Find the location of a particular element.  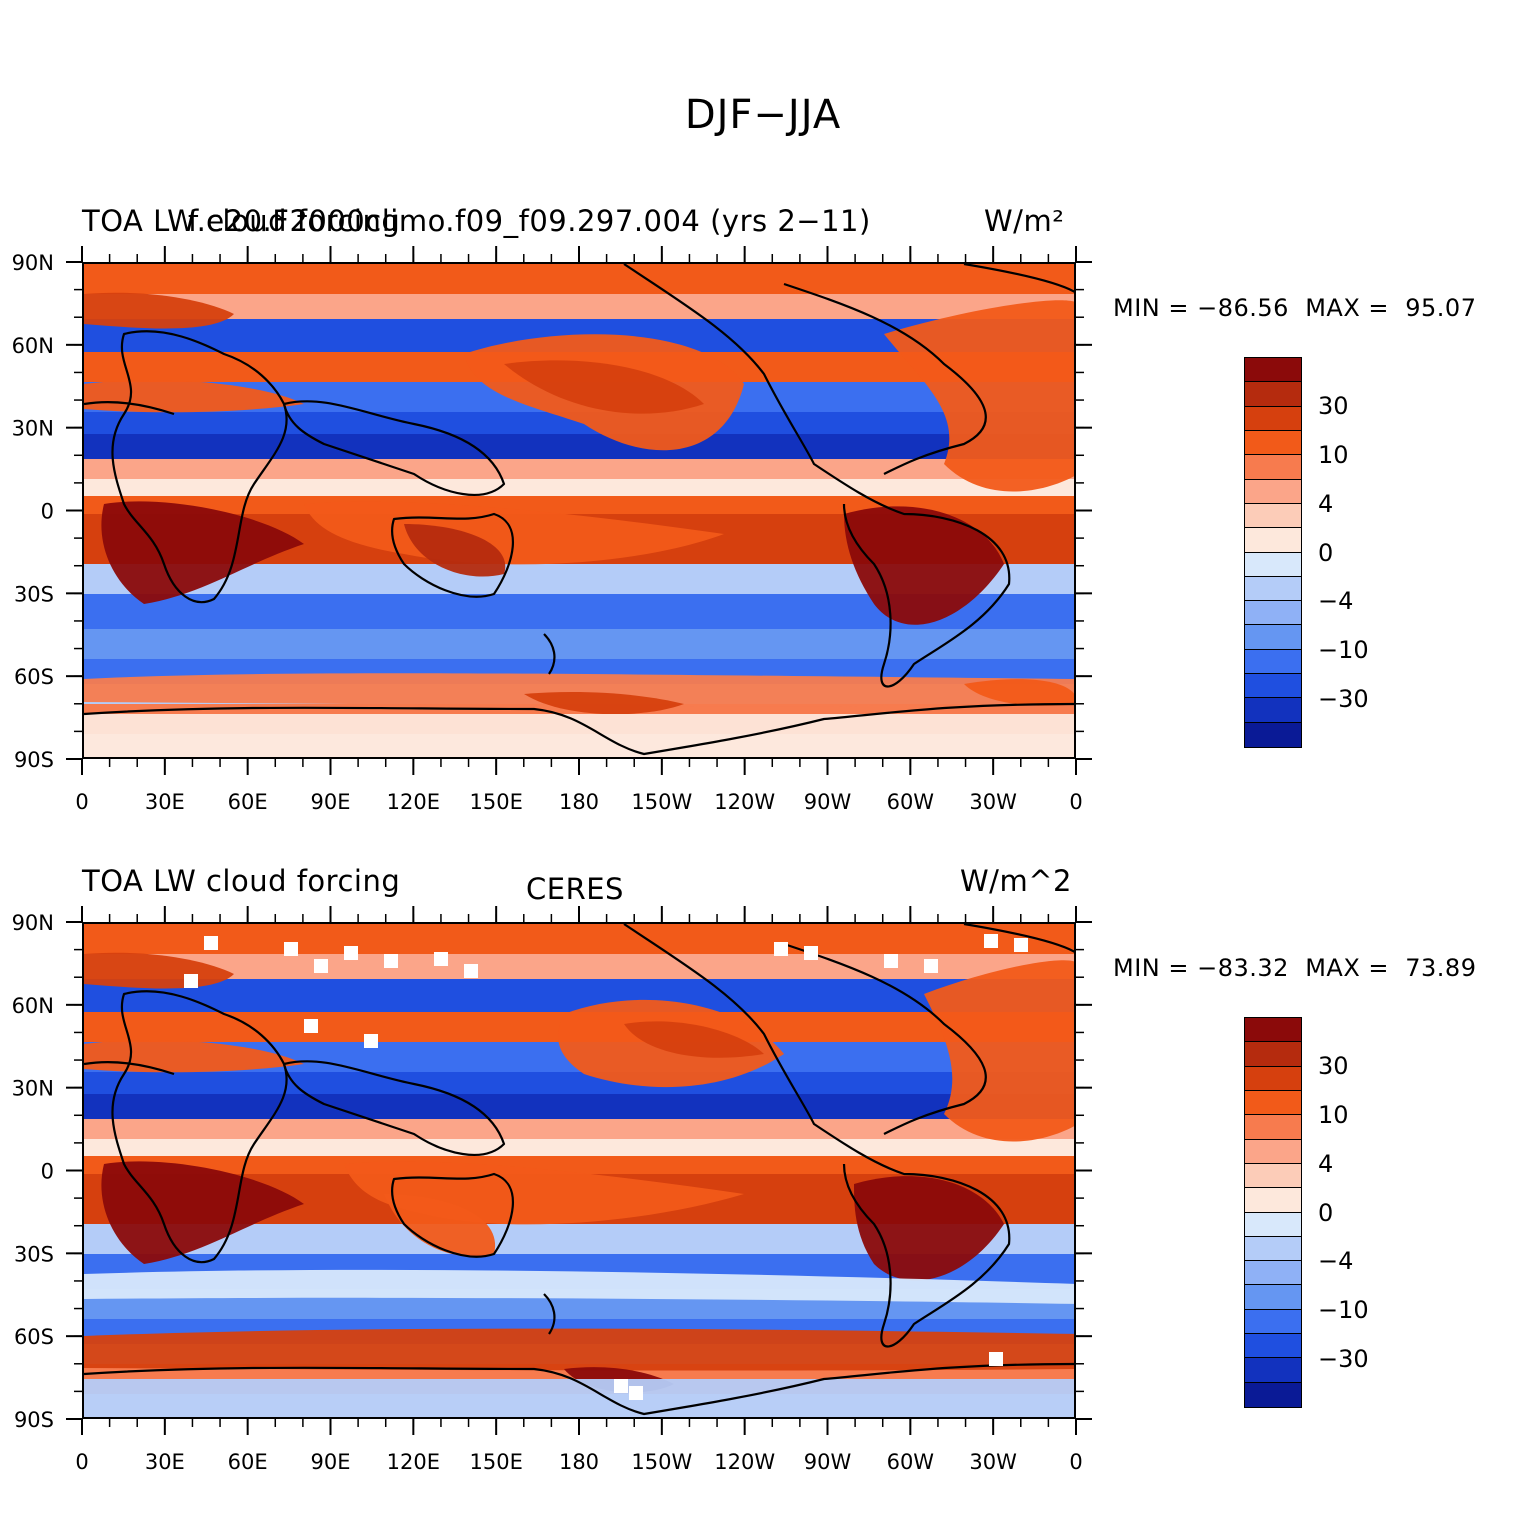

figure-title: DJF−JJA is located at coordinates (763, 115).